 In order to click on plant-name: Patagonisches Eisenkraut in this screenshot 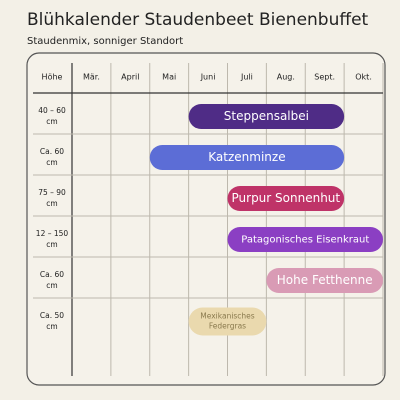, I will do `click(305, 240)`.